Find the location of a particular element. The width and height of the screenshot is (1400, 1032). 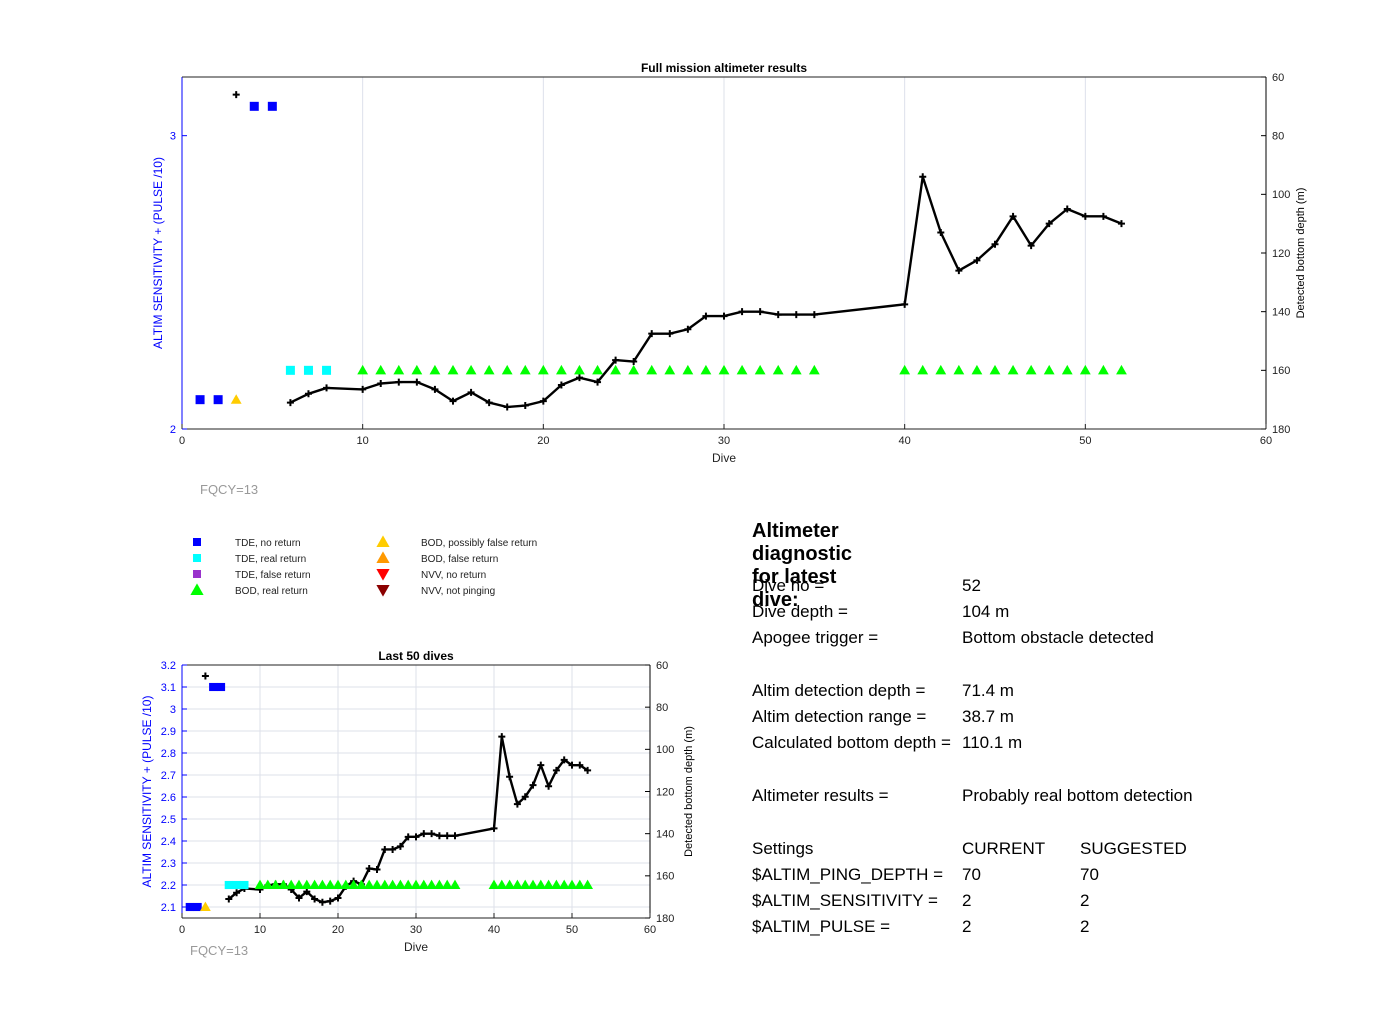

y-axis-label: ALTIM SENSITIVITY + (PULSE /10) is located at coordinates (147, 792).